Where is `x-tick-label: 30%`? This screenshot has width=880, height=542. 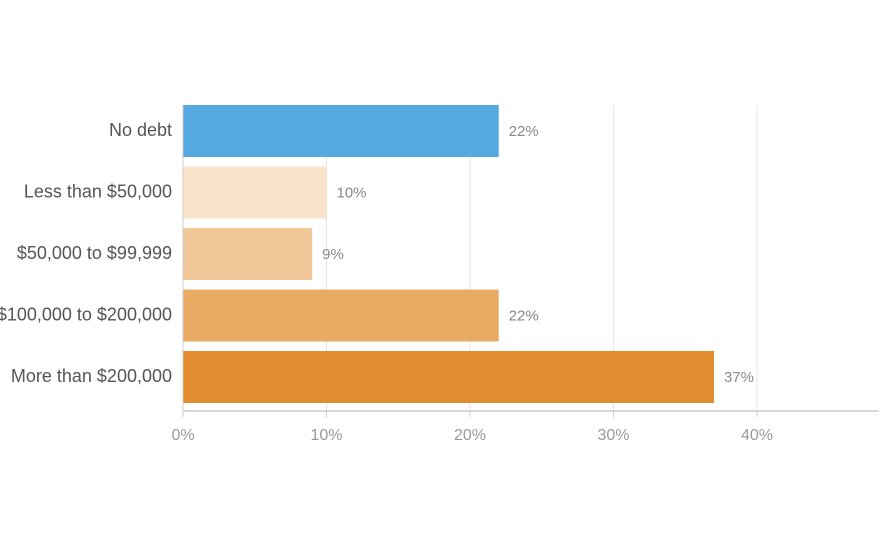 x-tick-label: 30% is located at coordinates (613, 435).